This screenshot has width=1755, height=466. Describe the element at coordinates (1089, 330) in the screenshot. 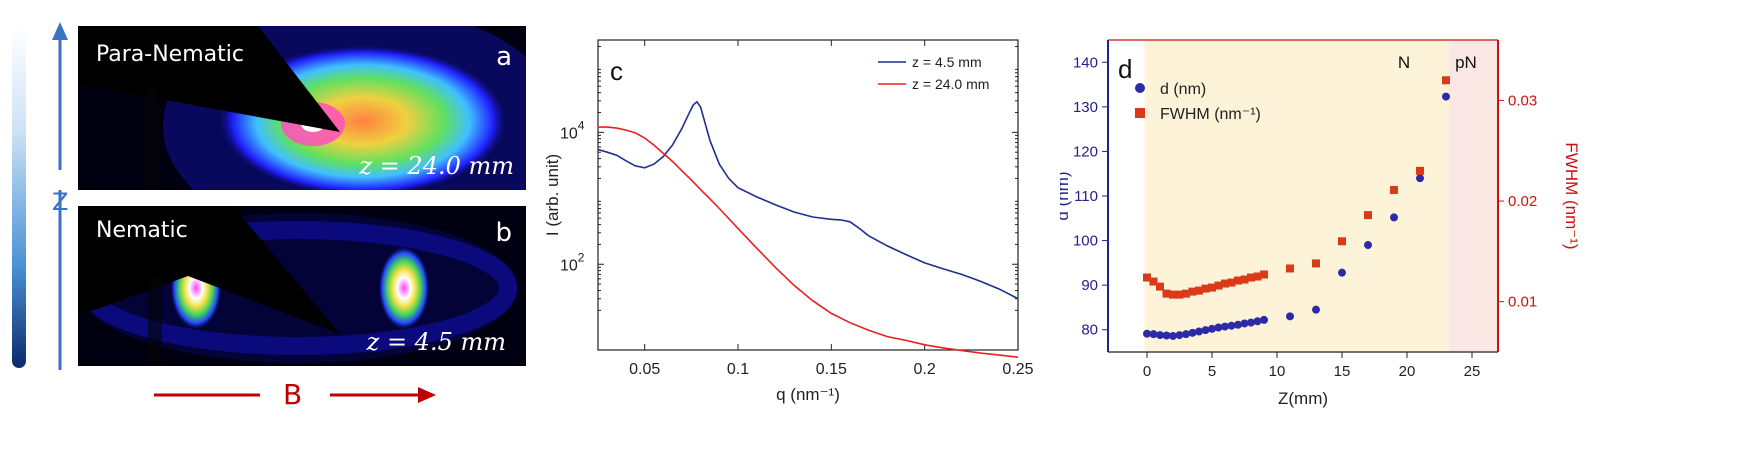

I see `y-left-tick-label: 80` at that location.